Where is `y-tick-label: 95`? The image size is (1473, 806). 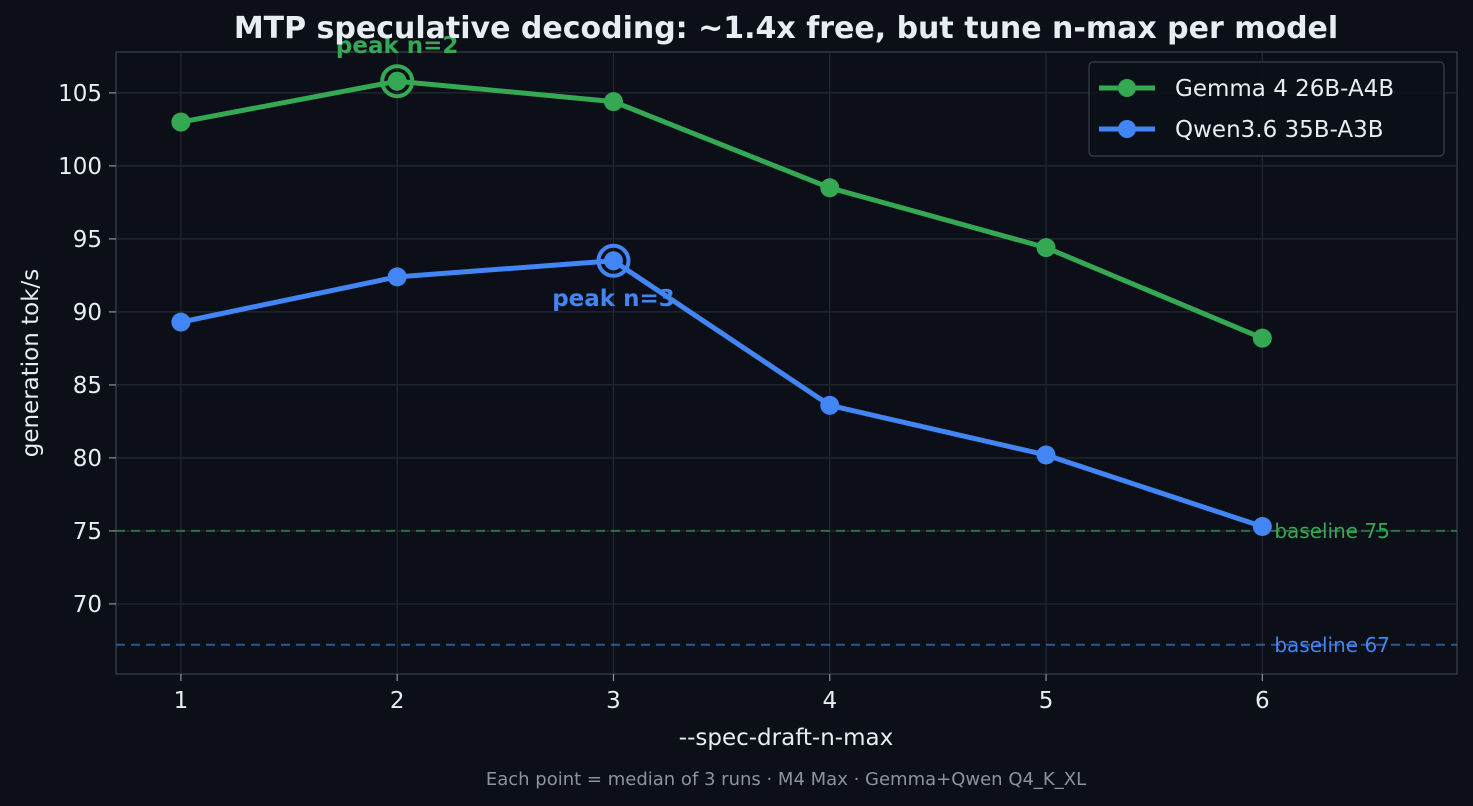 y-tick-label: 95 is located at coordinates (87, 240).